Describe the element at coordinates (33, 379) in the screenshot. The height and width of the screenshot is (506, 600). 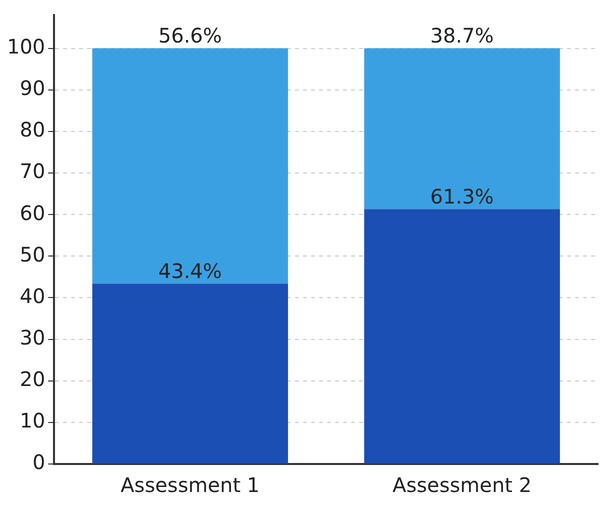
I see `y-tick-label: 20` at that location.